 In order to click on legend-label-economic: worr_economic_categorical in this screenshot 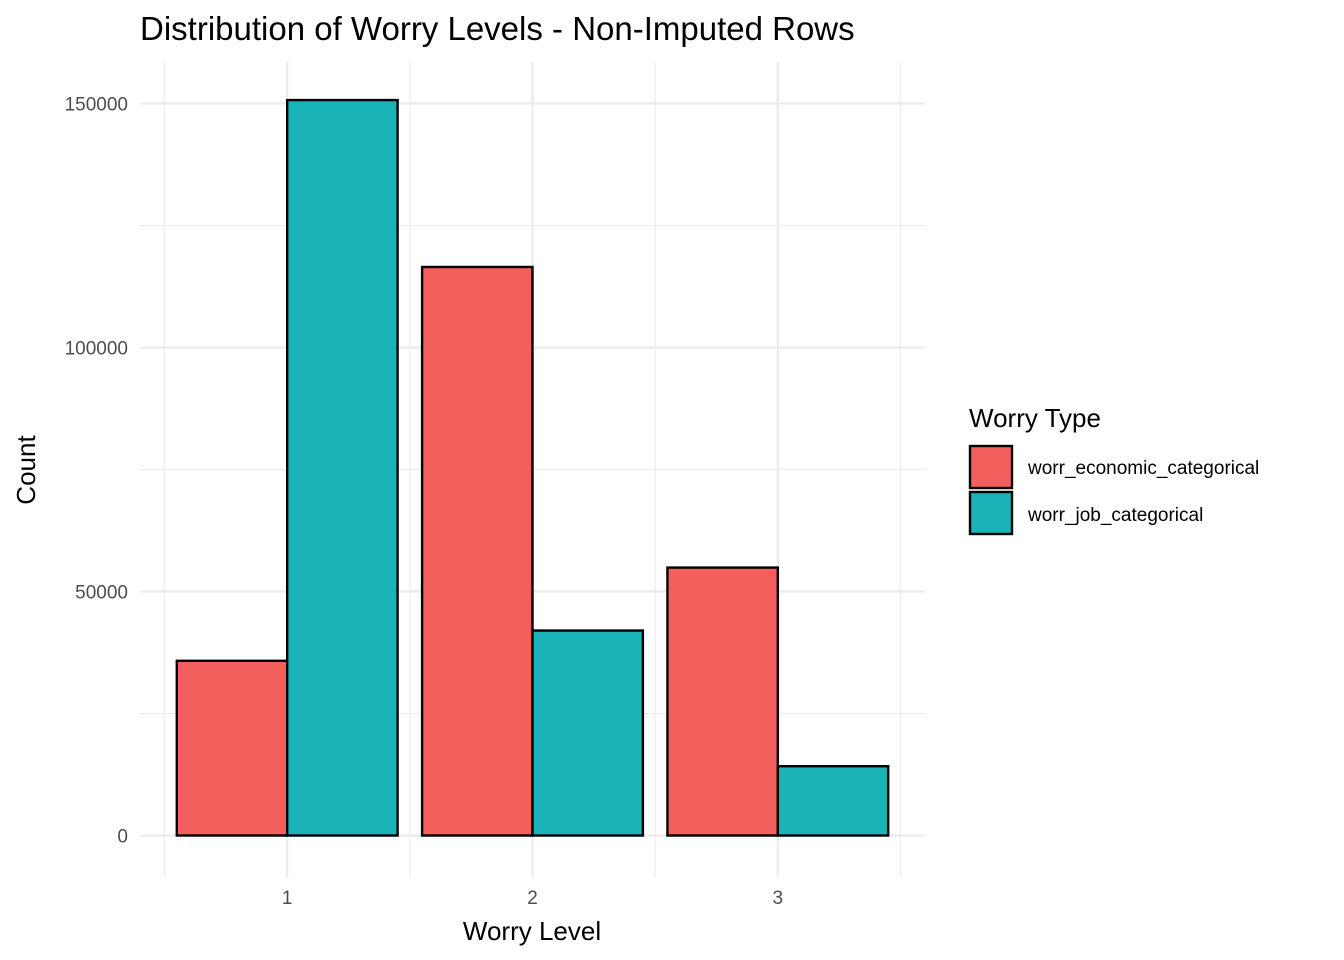, I will do `click(1143, 468)`.